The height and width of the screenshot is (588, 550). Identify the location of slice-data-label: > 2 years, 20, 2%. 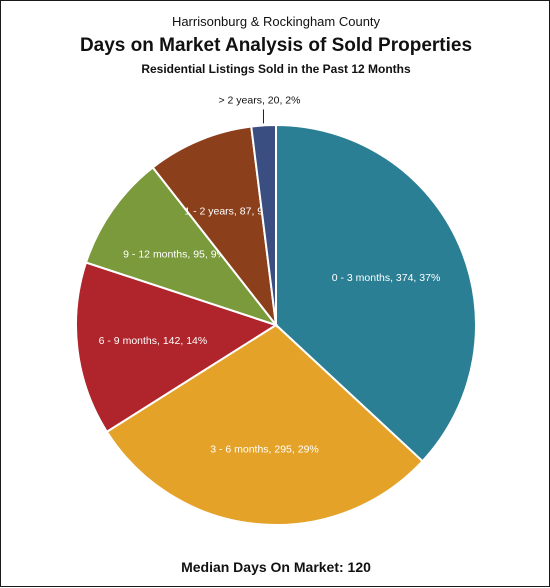
(259, 100).